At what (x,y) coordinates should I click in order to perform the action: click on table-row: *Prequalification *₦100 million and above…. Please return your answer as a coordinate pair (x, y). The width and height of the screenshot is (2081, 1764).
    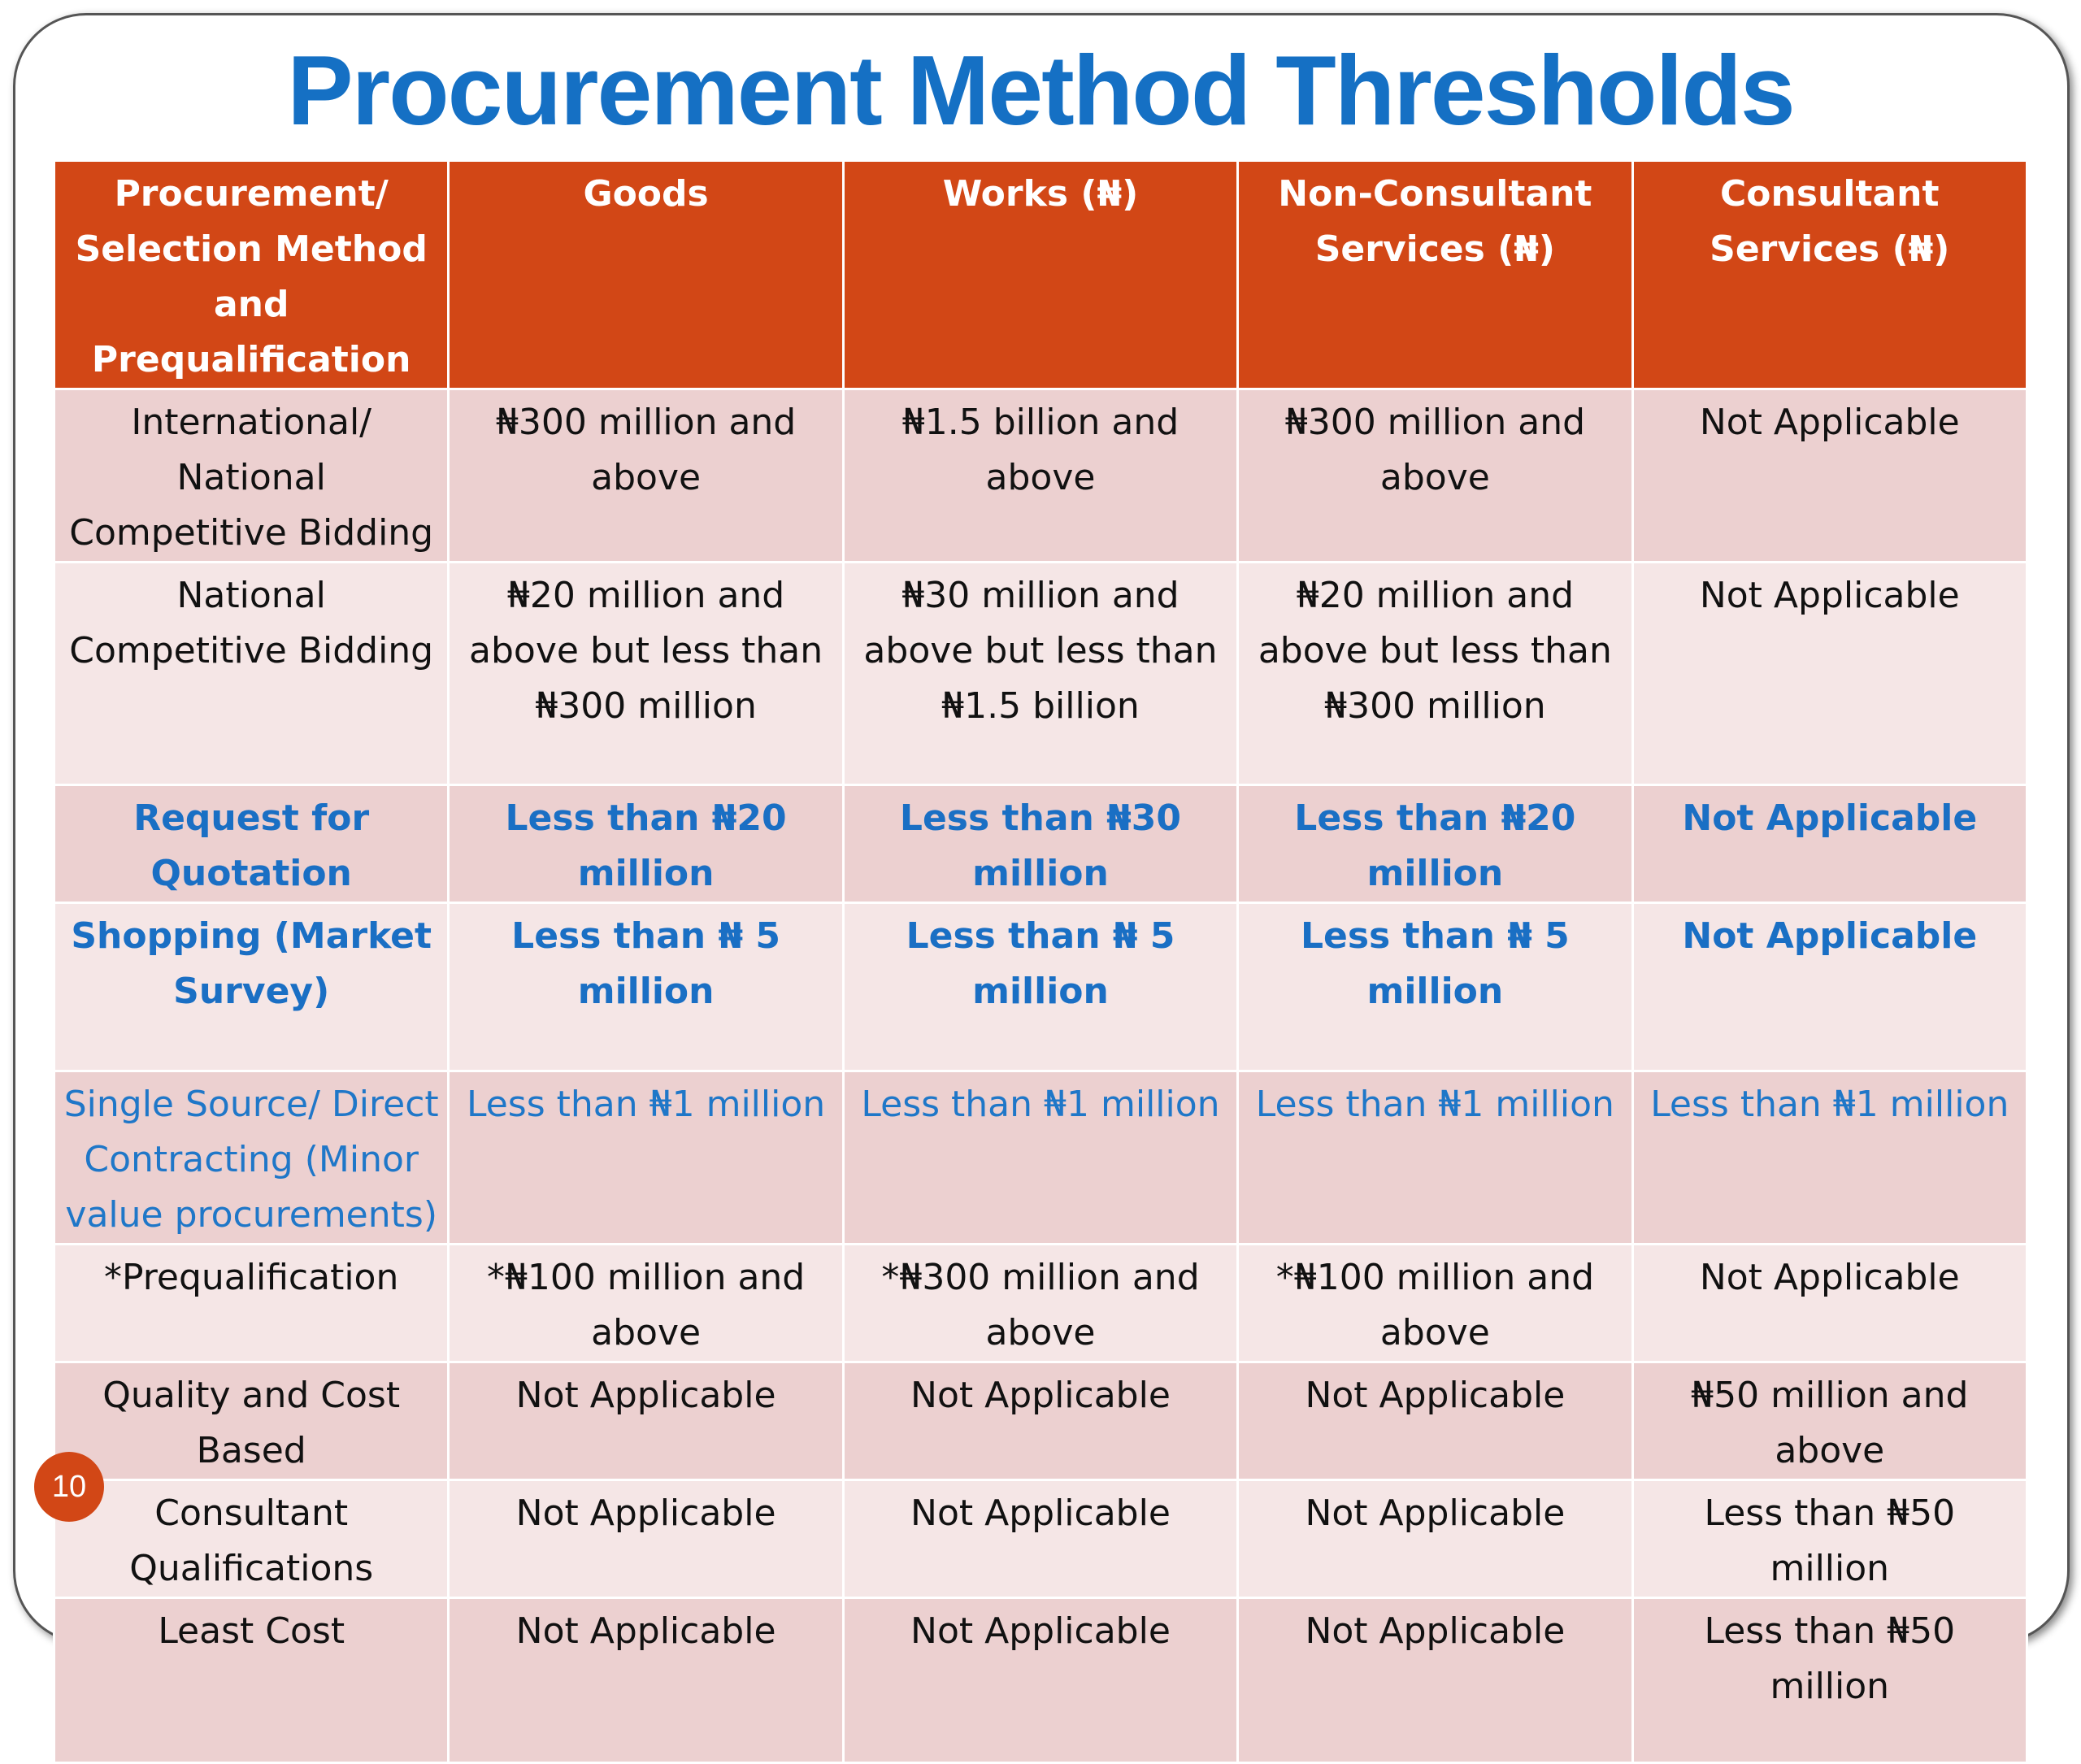
    Looking at the image, I should click on (1040, 1303).